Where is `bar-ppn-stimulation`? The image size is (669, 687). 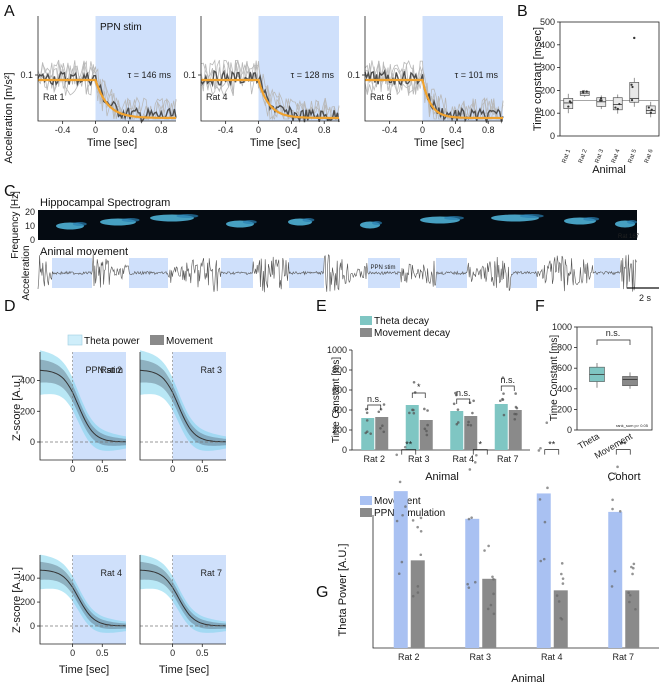
bar-ppn-stimulation is located at coordinates (632, 619).